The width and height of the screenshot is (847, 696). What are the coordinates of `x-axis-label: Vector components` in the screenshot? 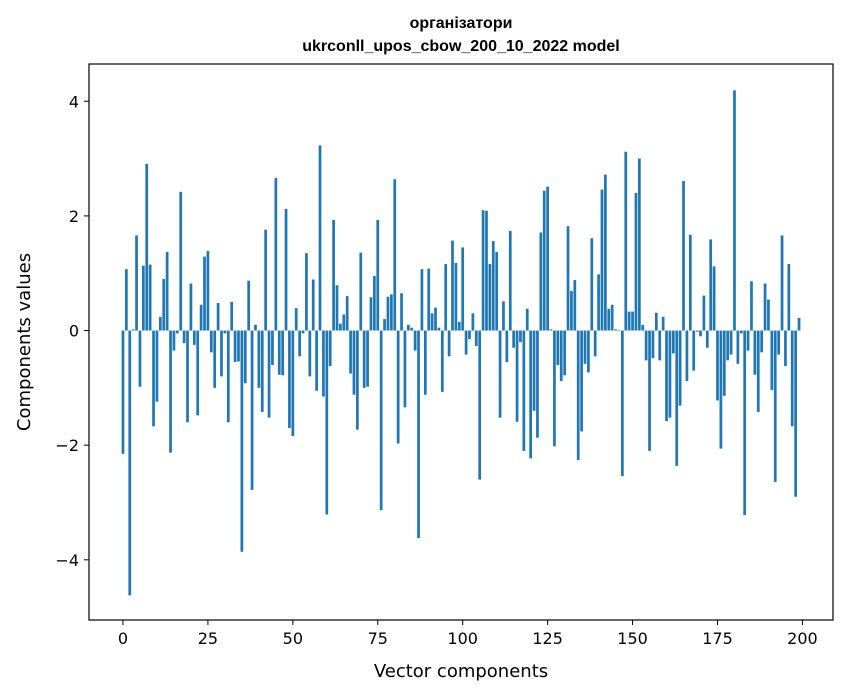 It's located at (461, 671).